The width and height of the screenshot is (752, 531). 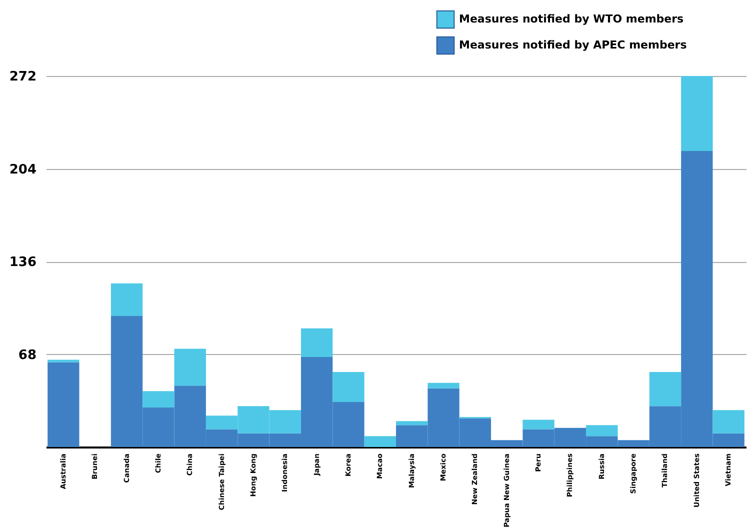 I want to click on y-tick-label: 68, so click(x=27, y=355).